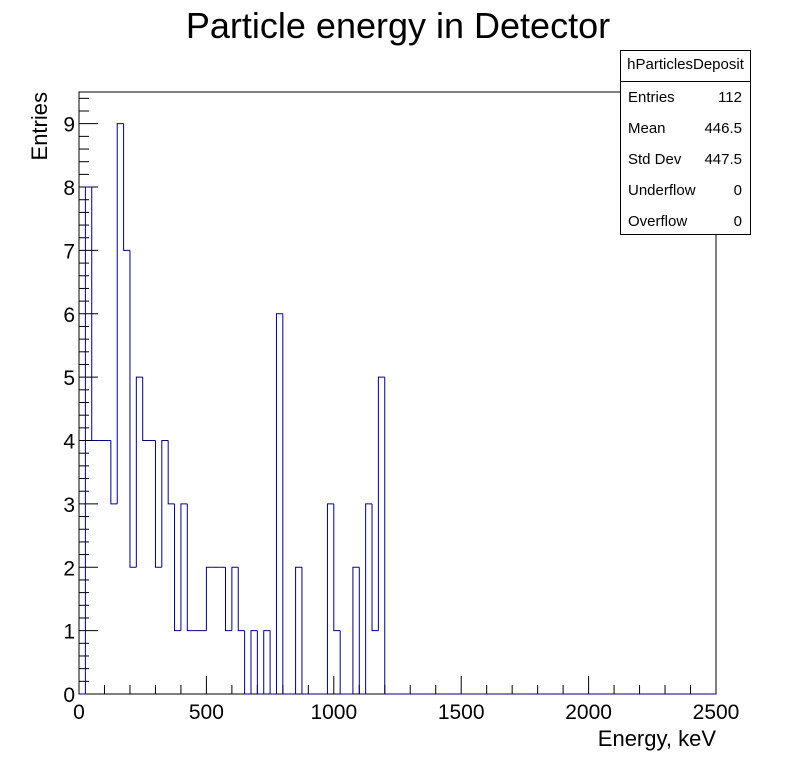 The image size is (796, 772). Describe the element at coordinates (657, 738) in the screenshot. I see `x-axis-label: Energy, keV` at that location.